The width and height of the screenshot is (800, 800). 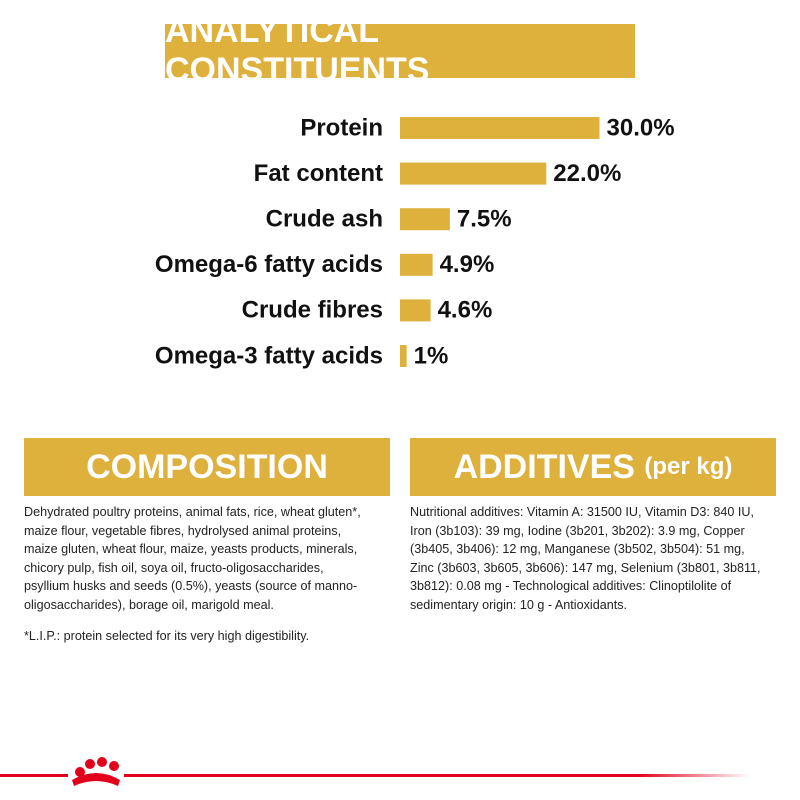 I want to click on composition-title: COMPOSITION, so click(x=207, y=466).